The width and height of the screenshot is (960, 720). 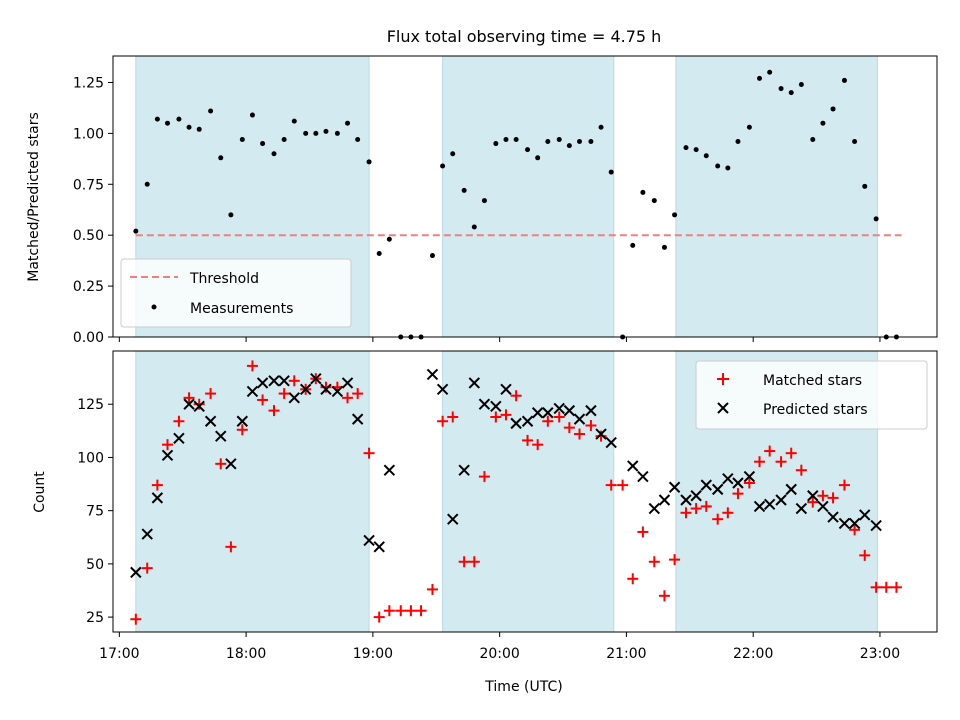 What do you see at coordinates (88, 134) in the screenshot?
I see `y-tick-label: 1.00` at bounding box center [88, 134].